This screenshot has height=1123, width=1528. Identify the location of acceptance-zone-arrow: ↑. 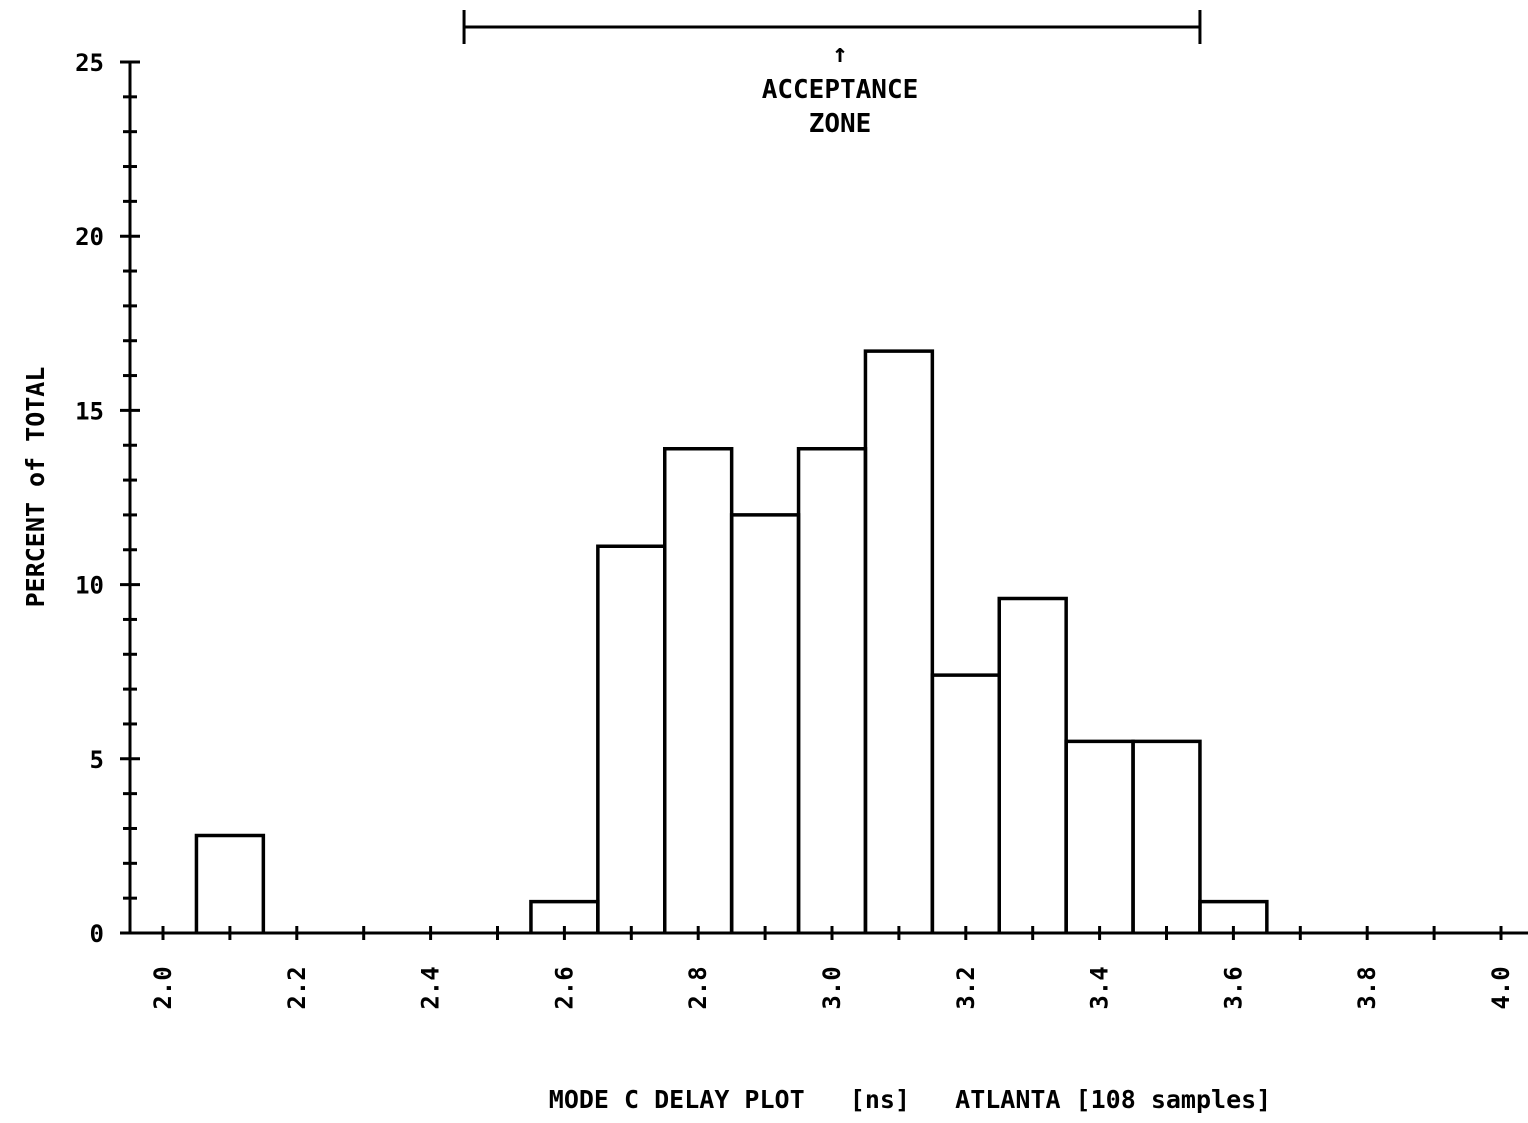
(840, 54).